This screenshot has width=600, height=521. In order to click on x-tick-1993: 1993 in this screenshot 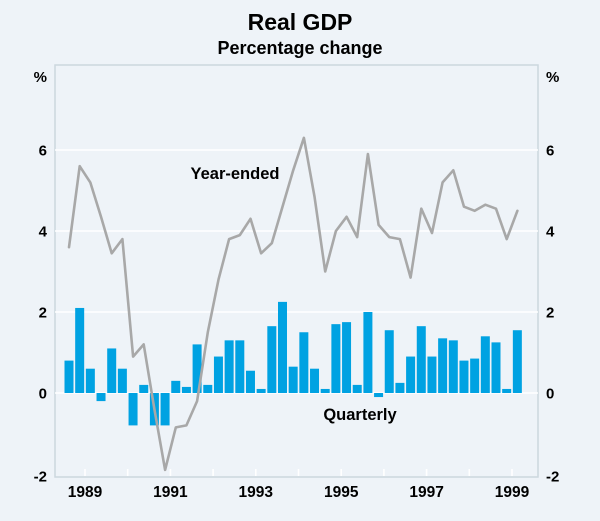, I will do `click(256, 492)`.